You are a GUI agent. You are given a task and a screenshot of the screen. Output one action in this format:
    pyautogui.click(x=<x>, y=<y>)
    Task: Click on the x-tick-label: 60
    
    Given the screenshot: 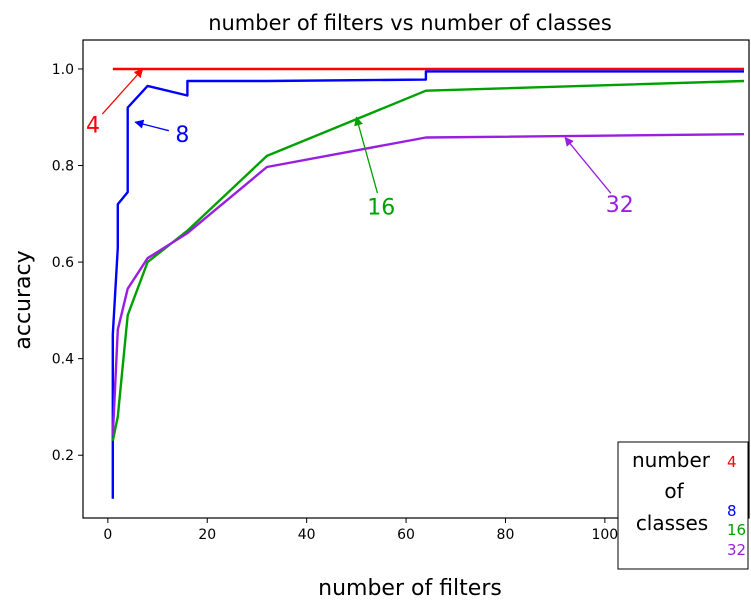 What is the action you would take?
    pyautogui.click(x=406, y=535)
    